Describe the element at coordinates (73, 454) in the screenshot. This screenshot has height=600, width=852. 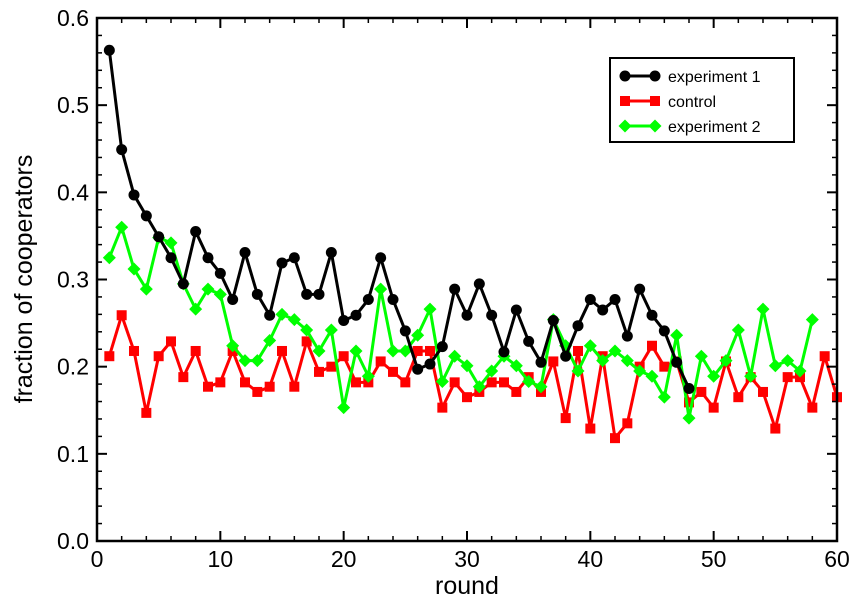
I see `y-tick-label: 0.1` at that location.